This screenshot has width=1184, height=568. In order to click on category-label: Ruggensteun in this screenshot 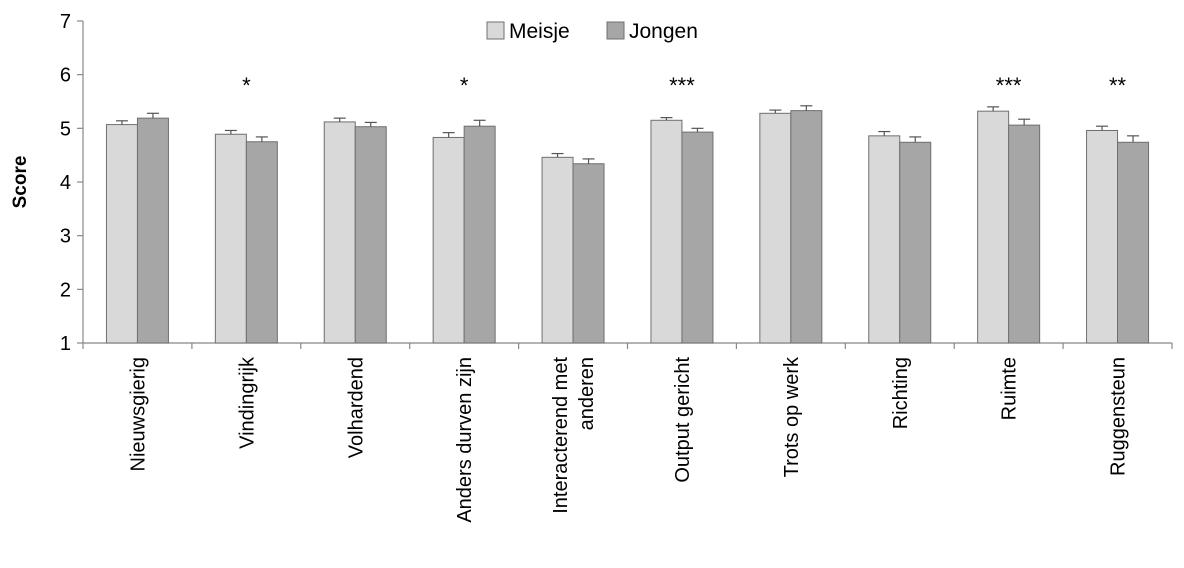, I will do `click(1119, 416)`.